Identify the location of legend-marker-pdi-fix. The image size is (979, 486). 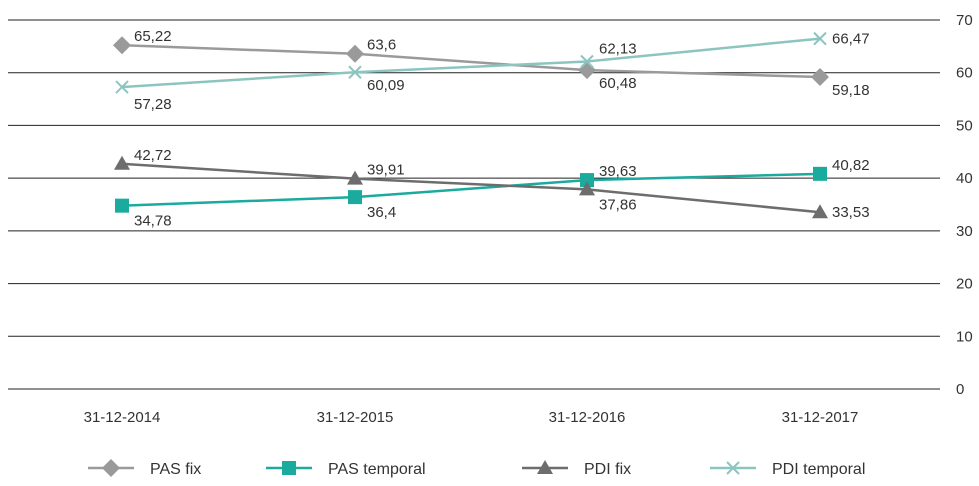
(545, 467).